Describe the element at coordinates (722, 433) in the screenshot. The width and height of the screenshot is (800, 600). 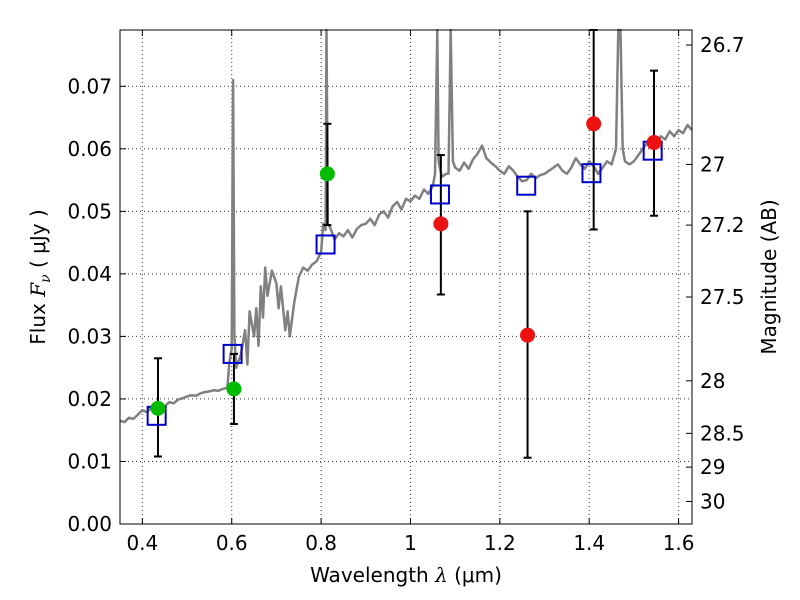
I see `y2-tick-label: 28.5` at that location.